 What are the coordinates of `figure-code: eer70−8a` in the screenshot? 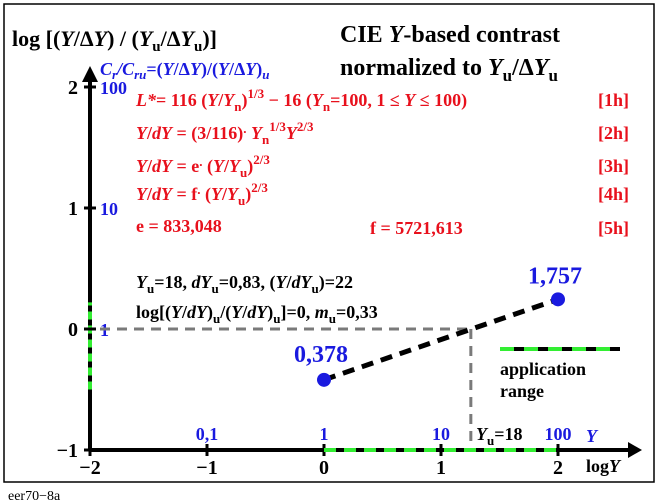 It's located at (34, 496).